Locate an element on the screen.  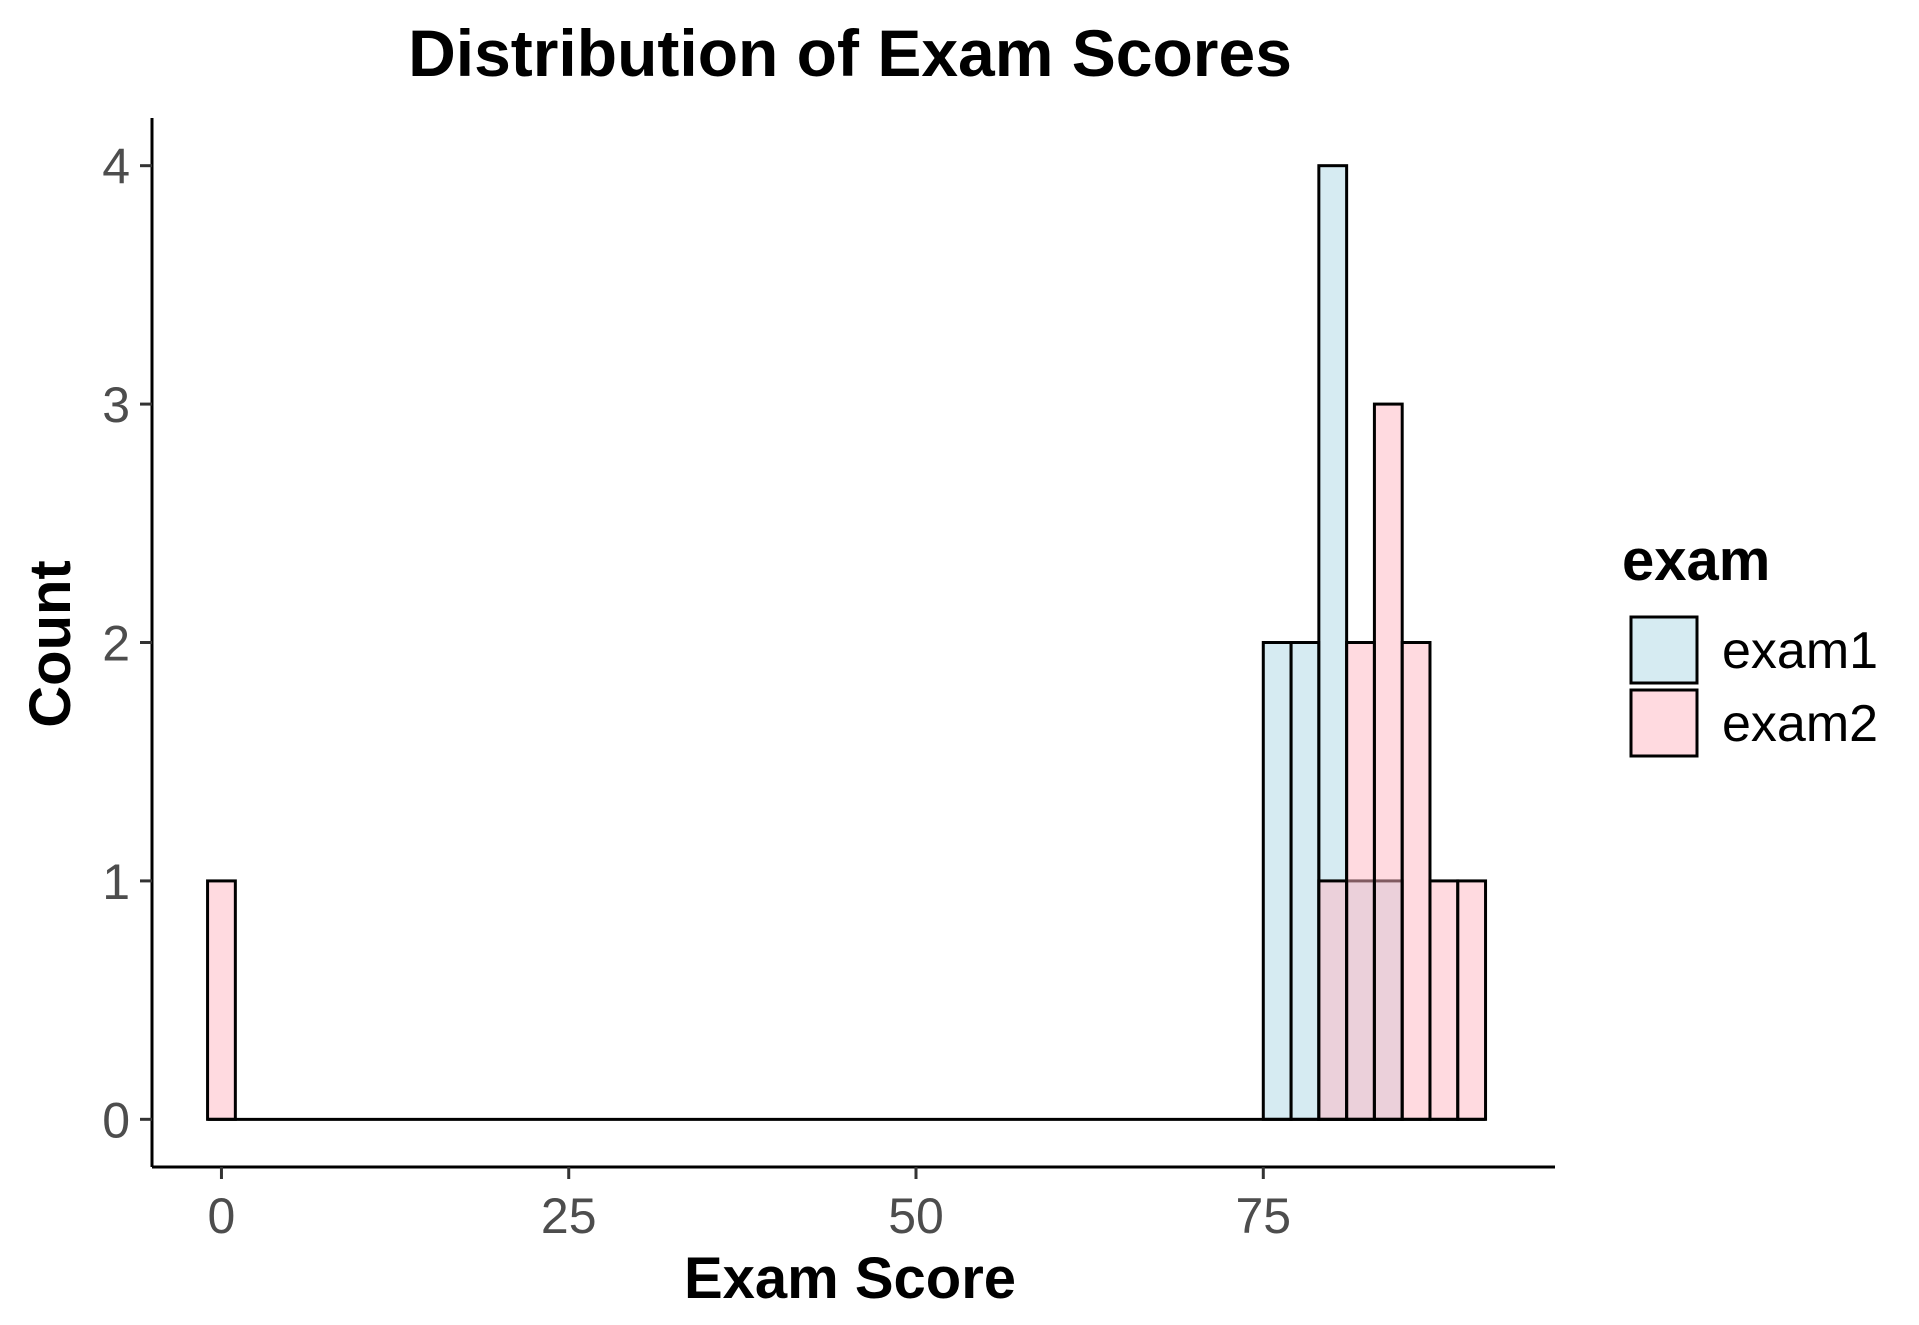
x-ticks: 0 25 50 75 is located at coordinates (749, 1205).